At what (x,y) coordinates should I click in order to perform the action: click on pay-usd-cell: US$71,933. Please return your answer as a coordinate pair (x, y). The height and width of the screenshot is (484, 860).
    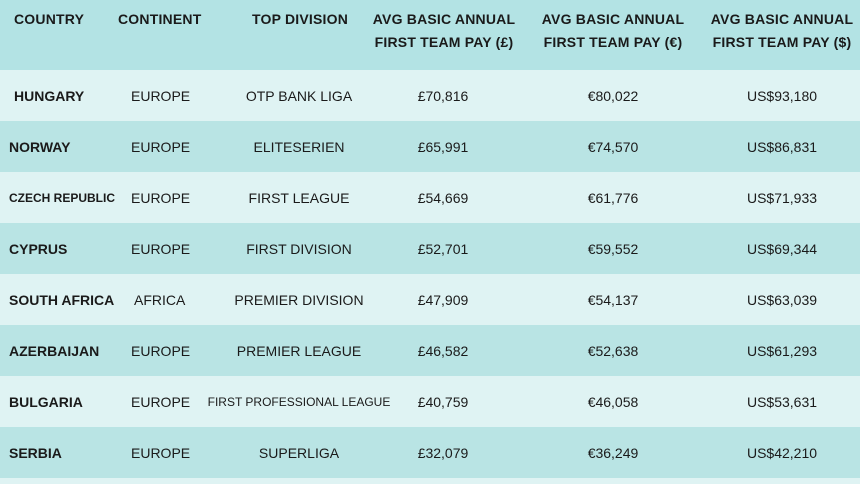
    Looking at the image, I should click on (782, 197).